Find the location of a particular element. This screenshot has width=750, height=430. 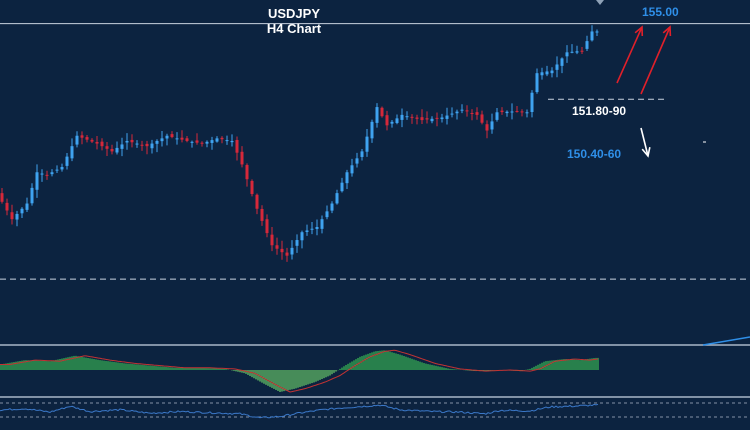

target-150-label: 150.40-60 is located at coordinates (594, 154).